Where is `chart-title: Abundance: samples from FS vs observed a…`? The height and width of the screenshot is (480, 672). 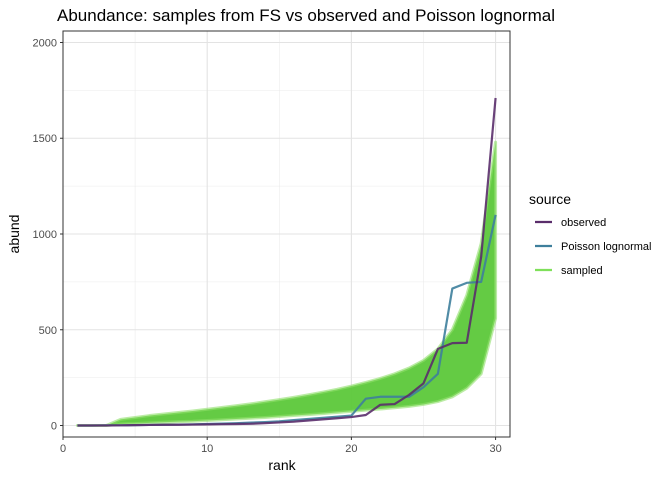
chart-title: Abundance: samples from FS vs observed a… is located at coordinates (306, 15).